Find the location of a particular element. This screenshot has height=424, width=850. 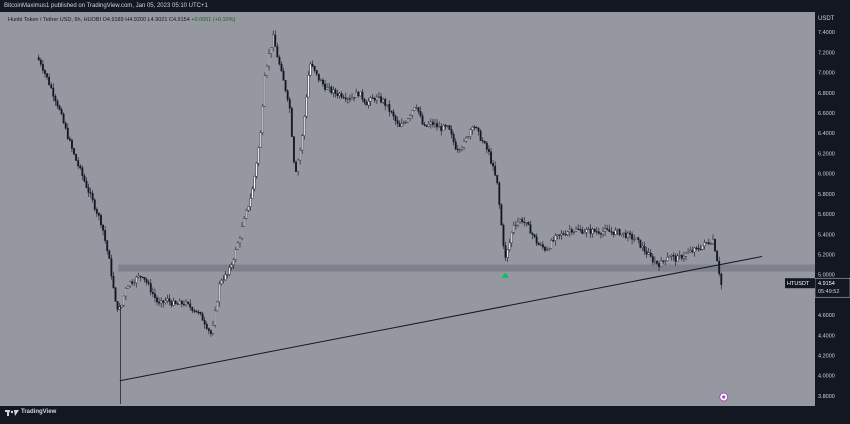

symbol-tag: HTUSDT is located at coordinates (798, 284).